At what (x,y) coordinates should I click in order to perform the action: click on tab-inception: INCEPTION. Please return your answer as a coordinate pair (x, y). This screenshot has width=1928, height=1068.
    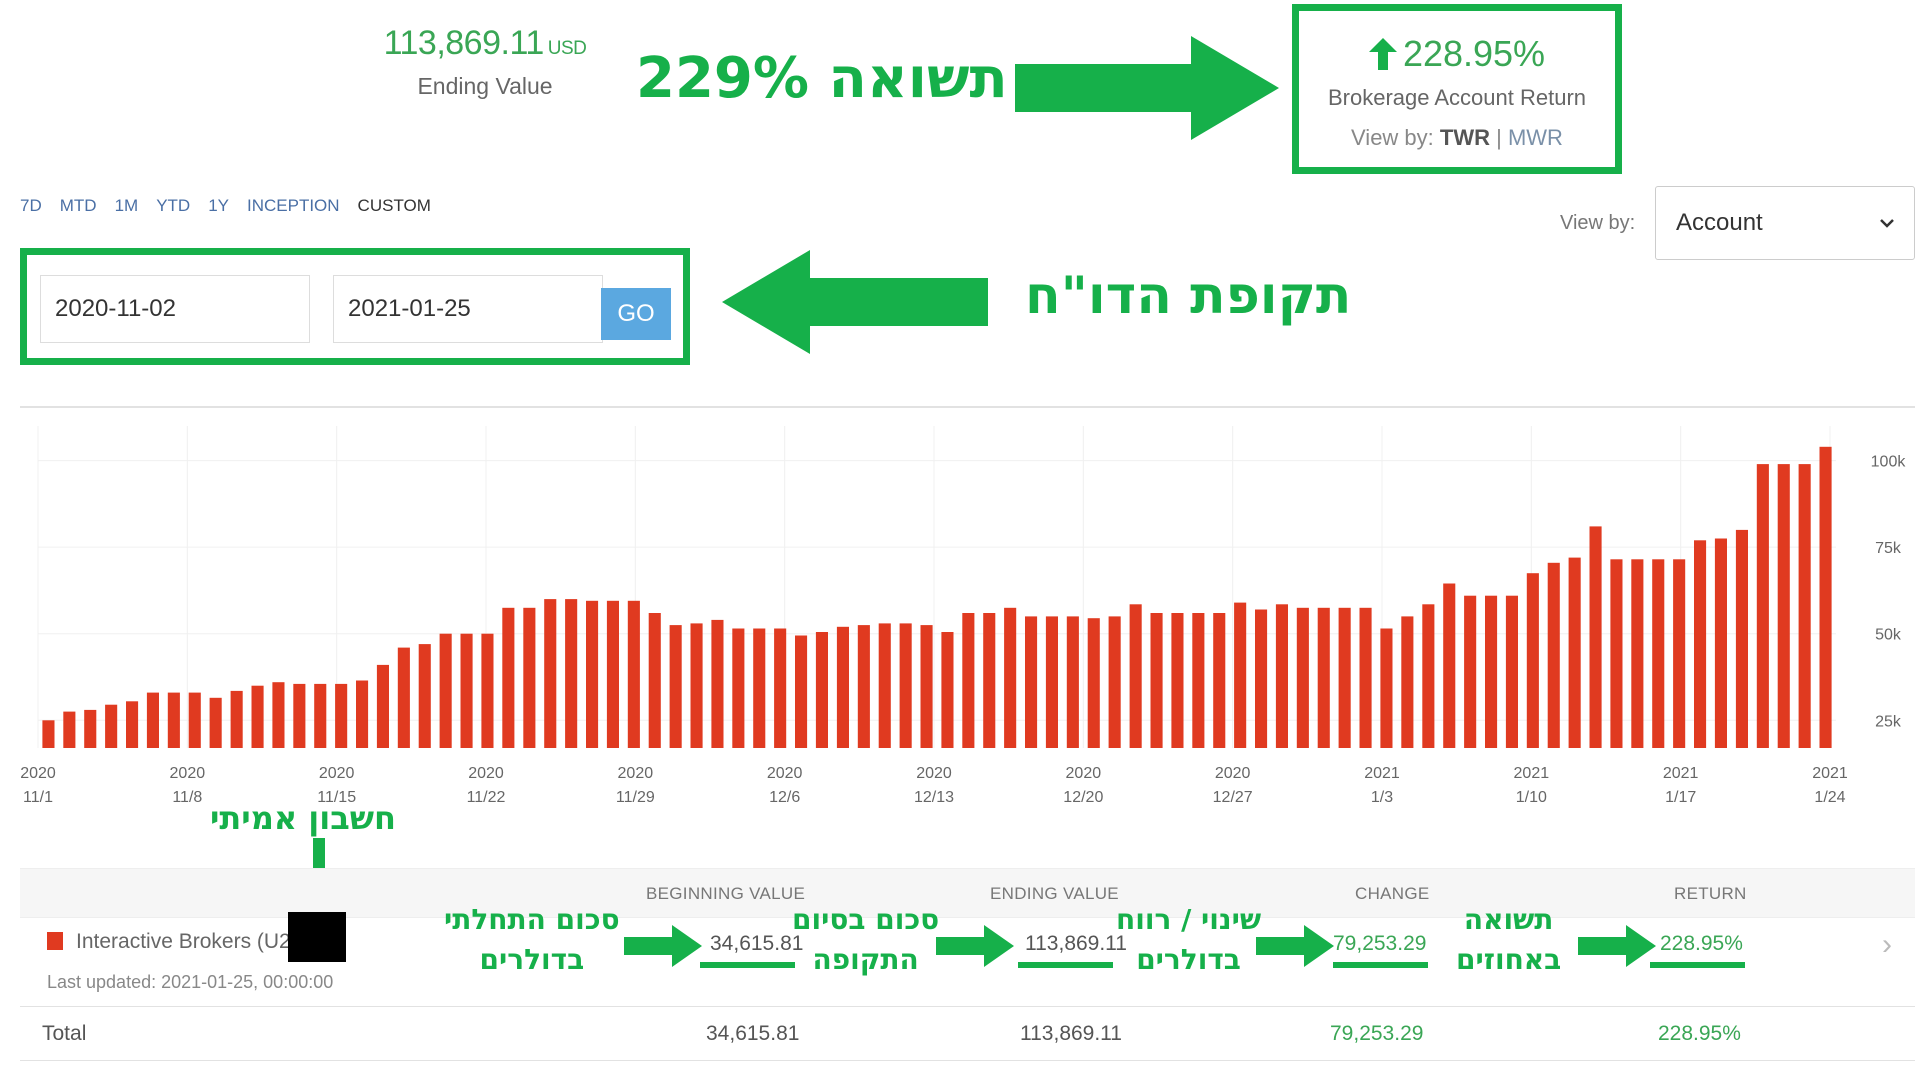
    Looking at the image, I should click on (293, 205).